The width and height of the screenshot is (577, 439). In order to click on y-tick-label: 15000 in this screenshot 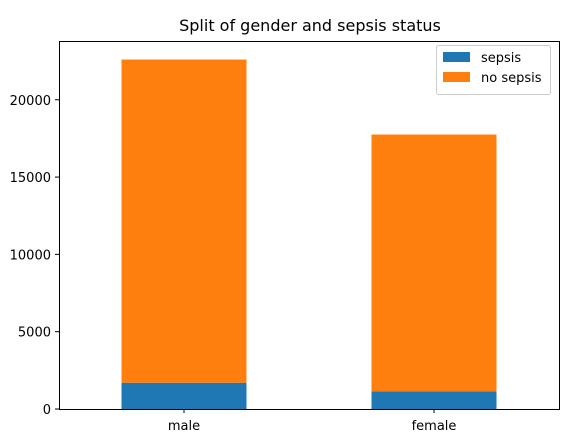, I will do `click(30, 178)`.